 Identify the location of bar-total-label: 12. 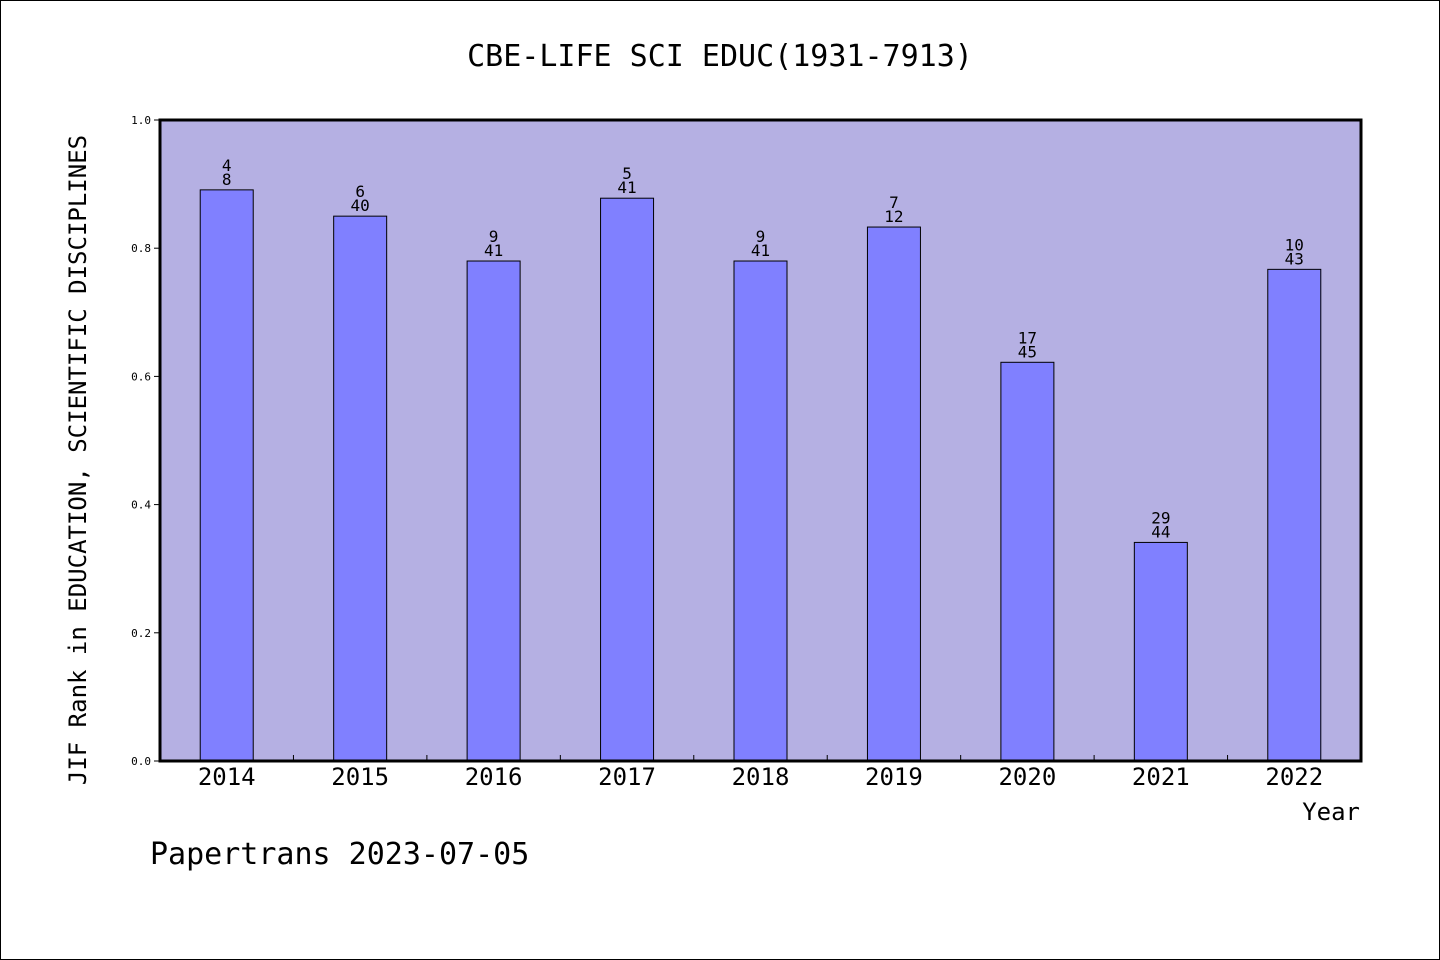
(893, 216).